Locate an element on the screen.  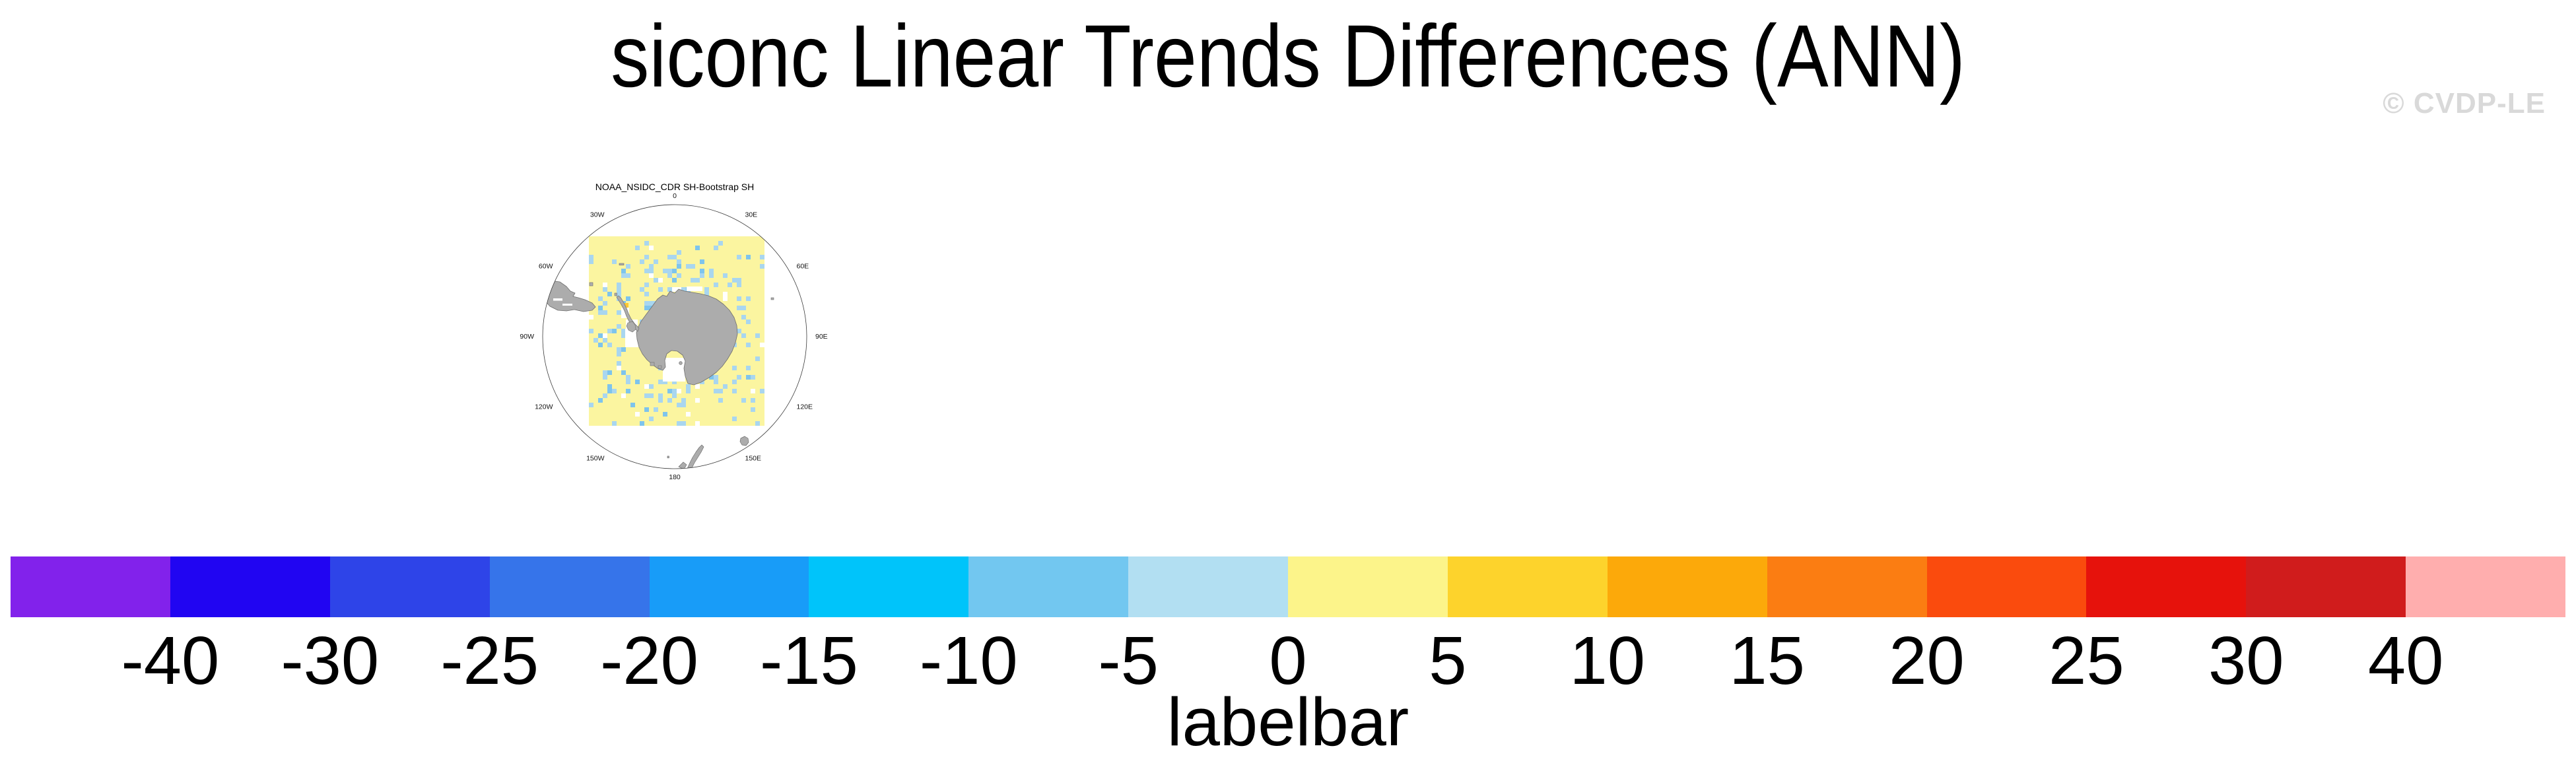
lon-label-150E: 150E is located at coordinates (754, 459).